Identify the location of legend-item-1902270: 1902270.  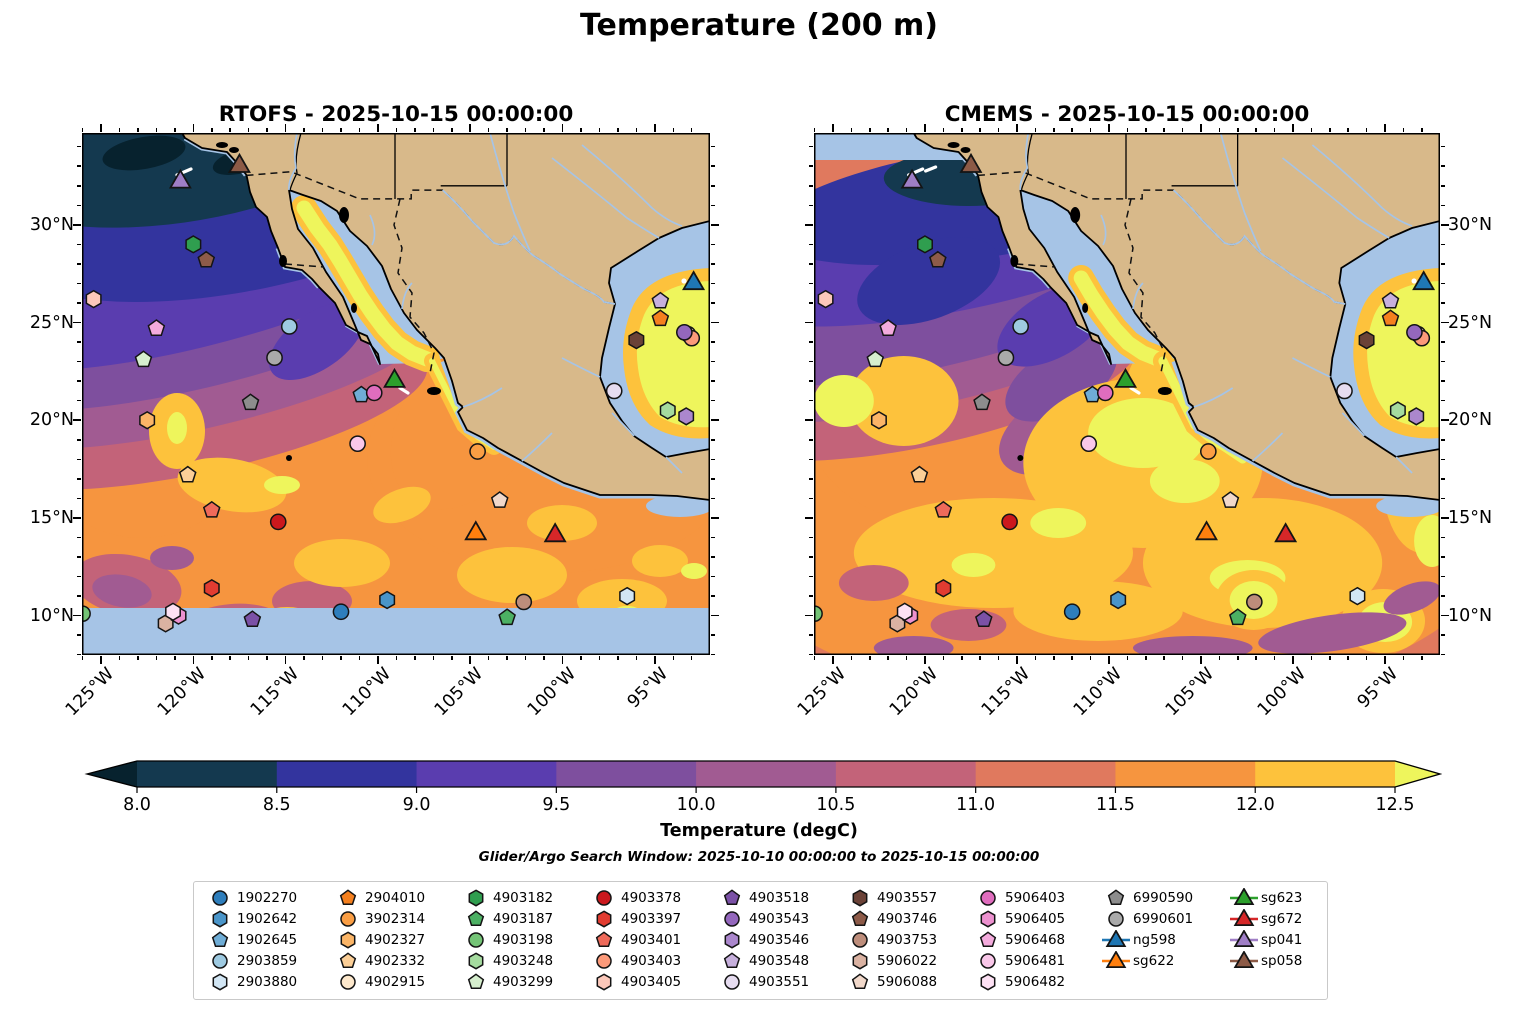
(251, 898).